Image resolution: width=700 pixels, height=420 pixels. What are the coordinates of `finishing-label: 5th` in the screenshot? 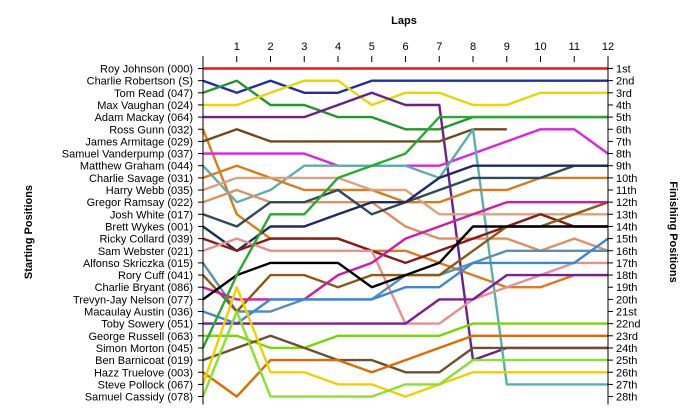 It's located at (623, 118).